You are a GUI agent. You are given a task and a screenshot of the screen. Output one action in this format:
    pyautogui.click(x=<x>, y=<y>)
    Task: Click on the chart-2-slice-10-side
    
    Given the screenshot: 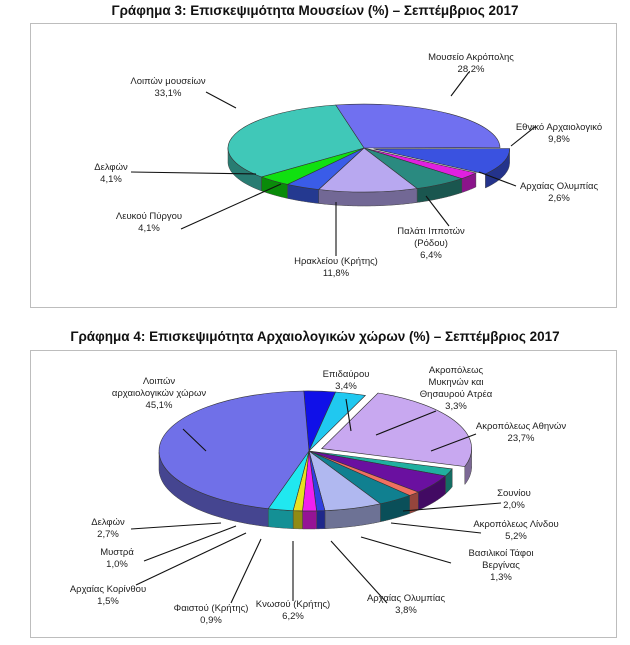 What is the action you would take?
    pyautogui.click(x=297, y=520)
    